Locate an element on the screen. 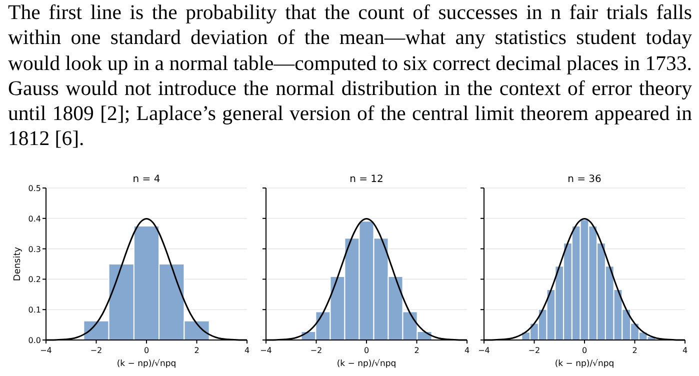  y-tick-label: 0.5 is located at coordinates (34, 188).